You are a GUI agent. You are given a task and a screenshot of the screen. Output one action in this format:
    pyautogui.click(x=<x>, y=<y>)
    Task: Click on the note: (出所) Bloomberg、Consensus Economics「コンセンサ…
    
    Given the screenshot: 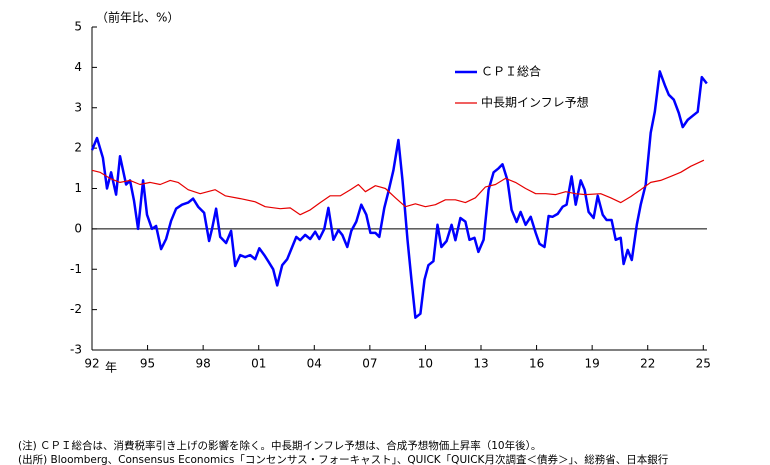 What is the action you would take?
    pyautogui.click(x=343, y=459)
    